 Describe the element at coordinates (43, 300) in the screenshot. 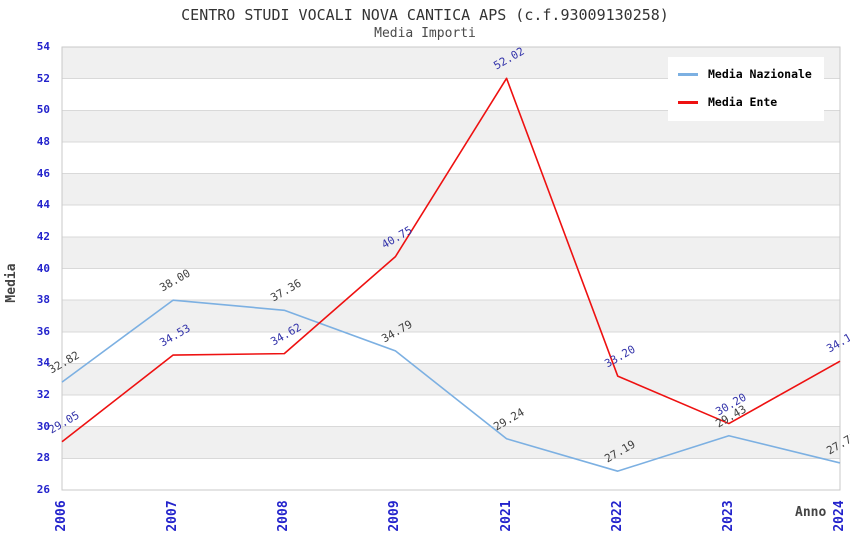

I see `y-tick-label: 38` at that location.